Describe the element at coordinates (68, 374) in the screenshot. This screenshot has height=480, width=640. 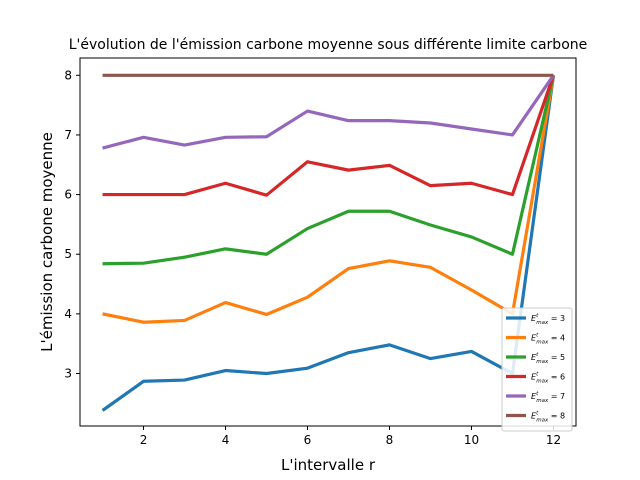
I see `y-tick-label: 3` at that location.